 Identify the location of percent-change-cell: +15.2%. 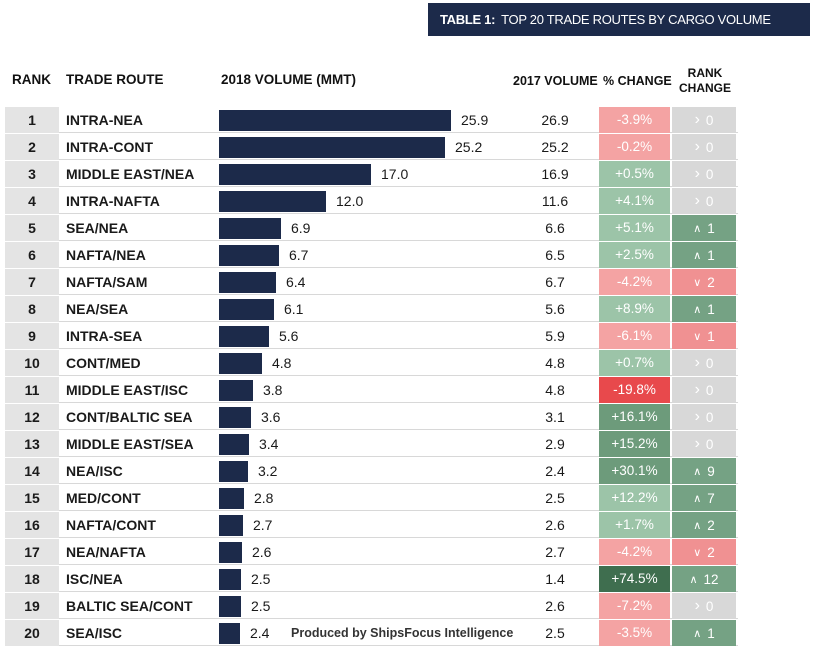
(634, 444).